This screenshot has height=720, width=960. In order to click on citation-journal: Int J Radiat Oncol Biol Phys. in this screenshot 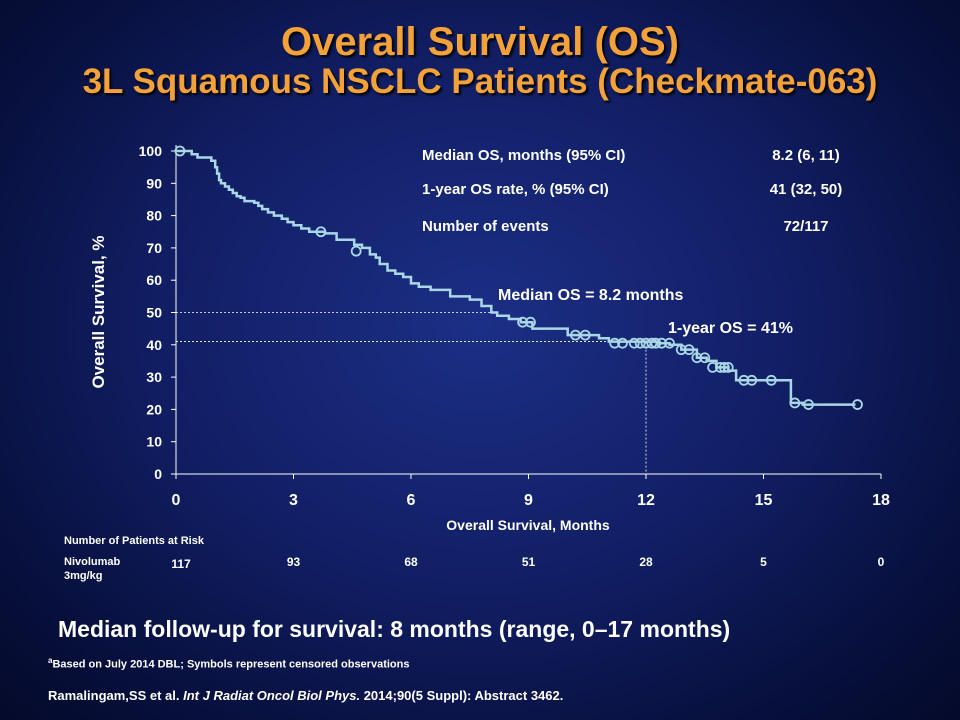, I will do `click(272, 695)`.